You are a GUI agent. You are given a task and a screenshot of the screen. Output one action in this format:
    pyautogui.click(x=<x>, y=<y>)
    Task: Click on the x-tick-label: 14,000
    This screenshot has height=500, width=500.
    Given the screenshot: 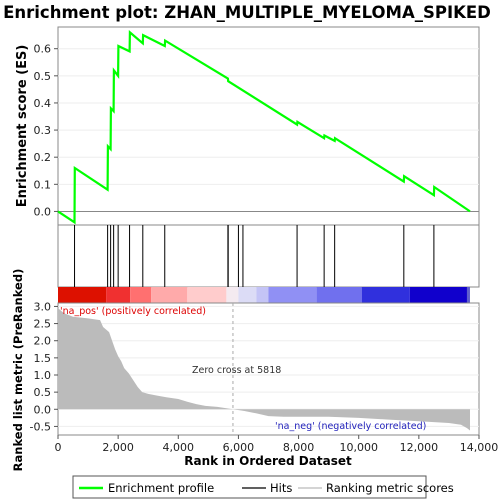 What is the action you would take?
    pyautogui.click(x=479, y=447)
    